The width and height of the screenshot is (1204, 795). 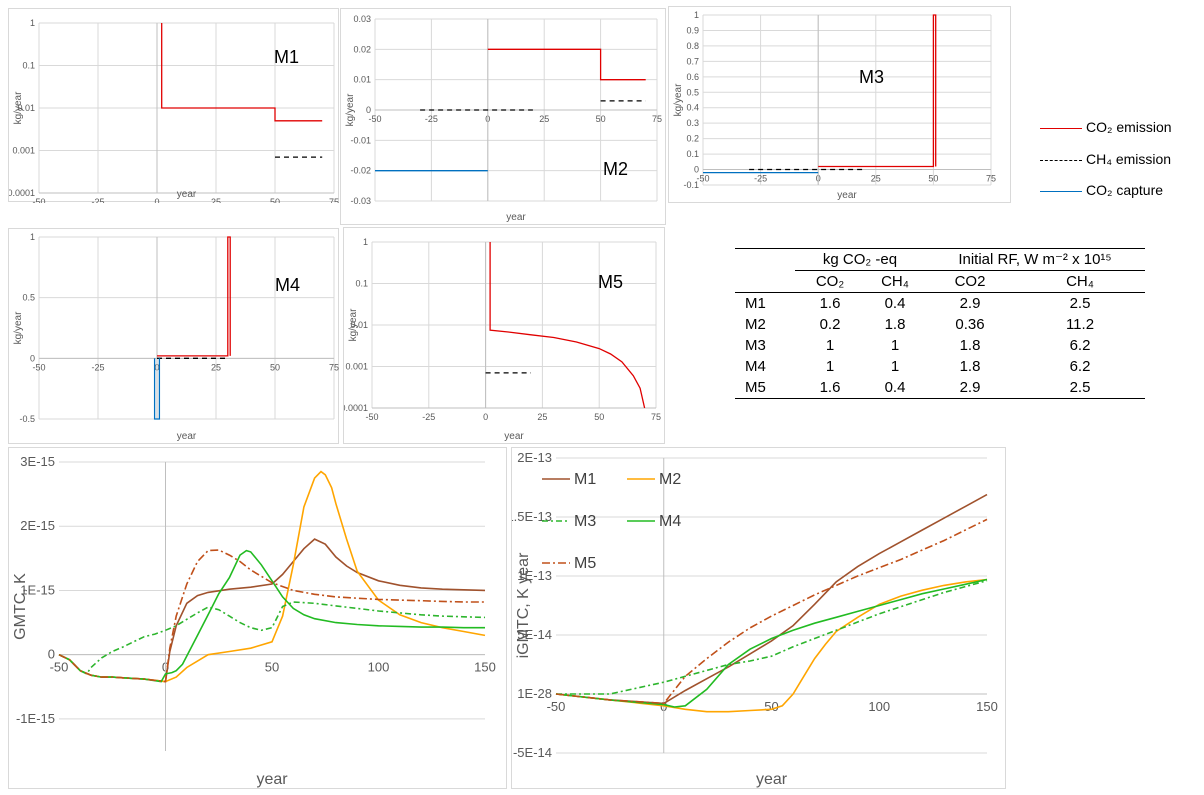 What do you see at coordinates (940, 345) in the screenshot?
I see `table-row: M3 1 1 1.8 6.2` at bounding box center [940, 345].